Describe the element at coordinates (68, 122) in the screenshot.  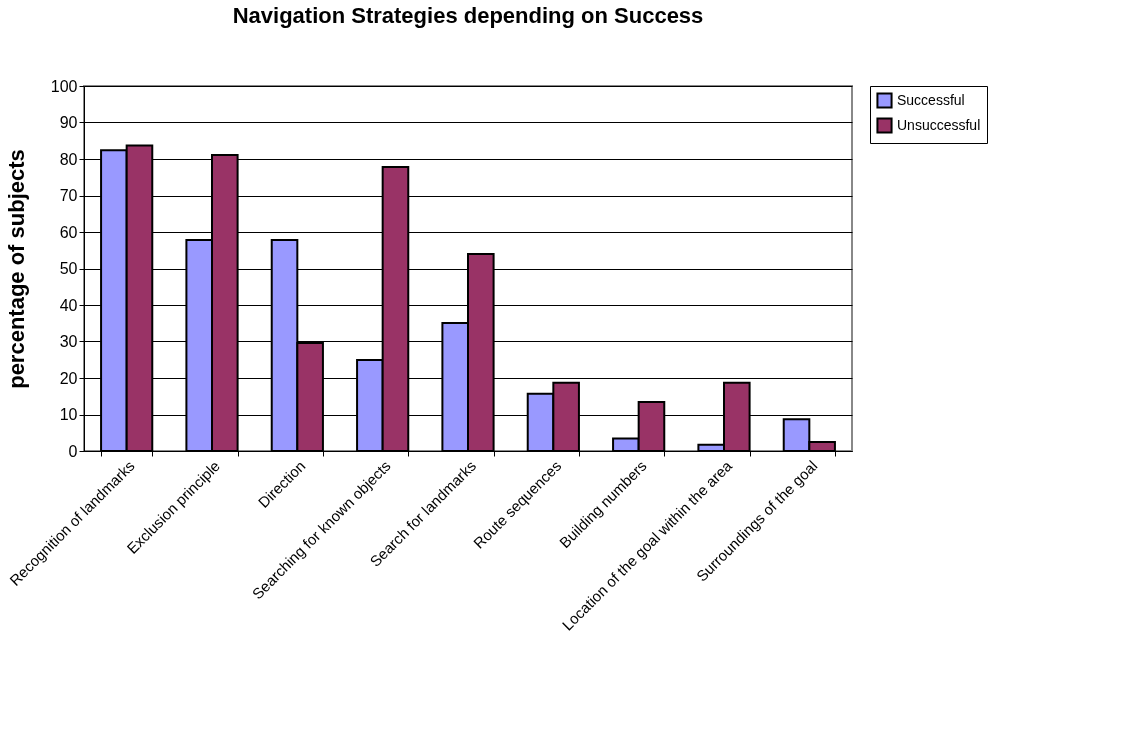
I see `y-tick-label: 90` at that location.